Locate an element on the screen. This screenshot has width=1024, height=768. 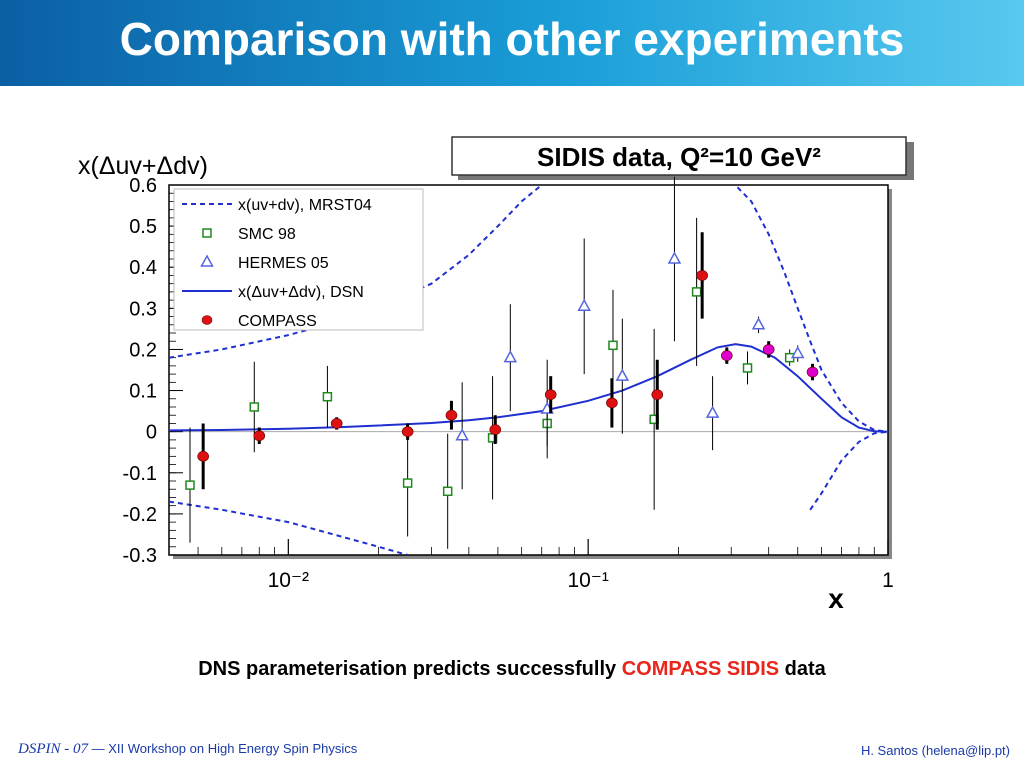
y-tick-label: 0.5 is located at coordinates (143, 227).